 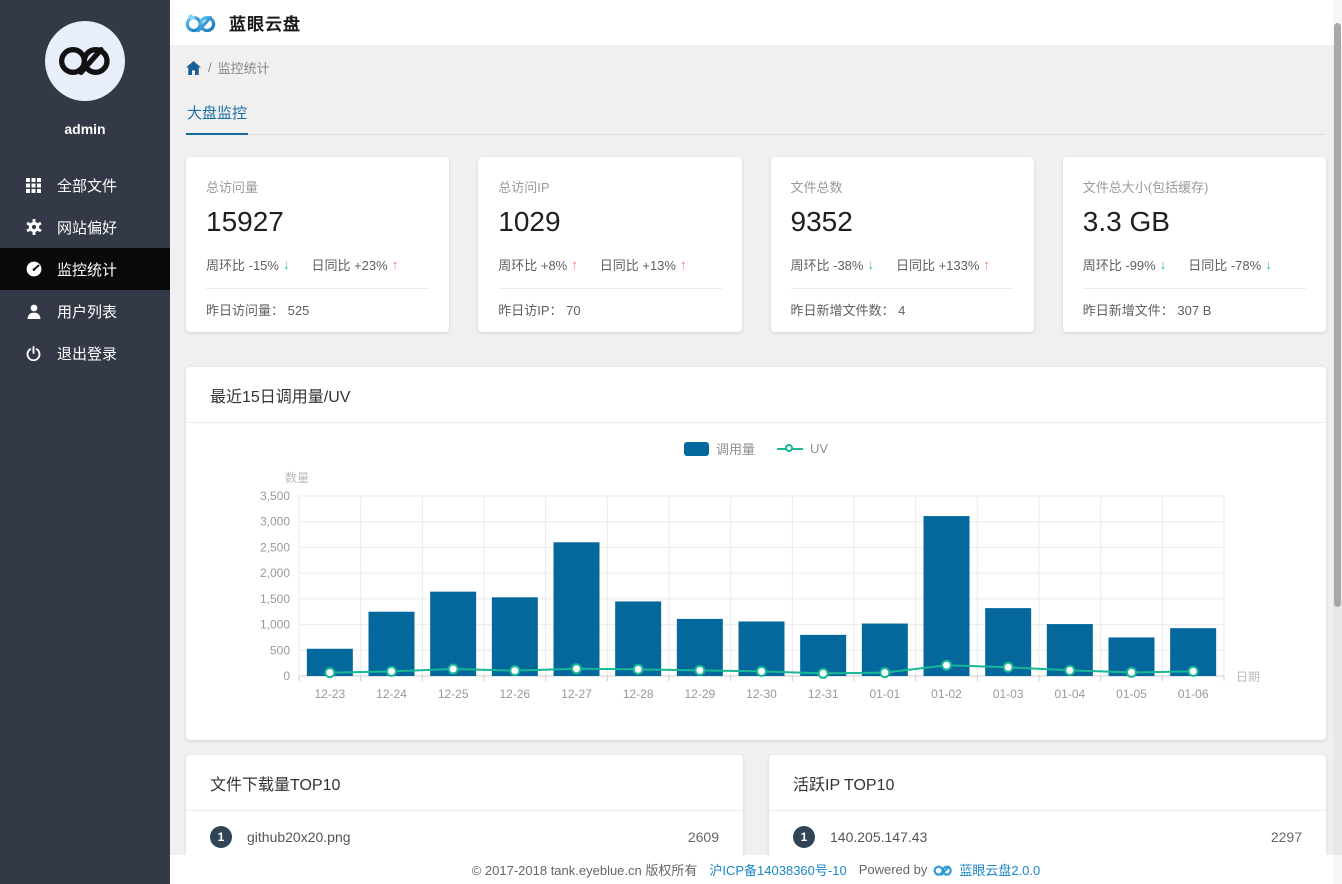 I want to click on stat-footer: 昨日新增文件数： 4, so click(x=848, y=310).